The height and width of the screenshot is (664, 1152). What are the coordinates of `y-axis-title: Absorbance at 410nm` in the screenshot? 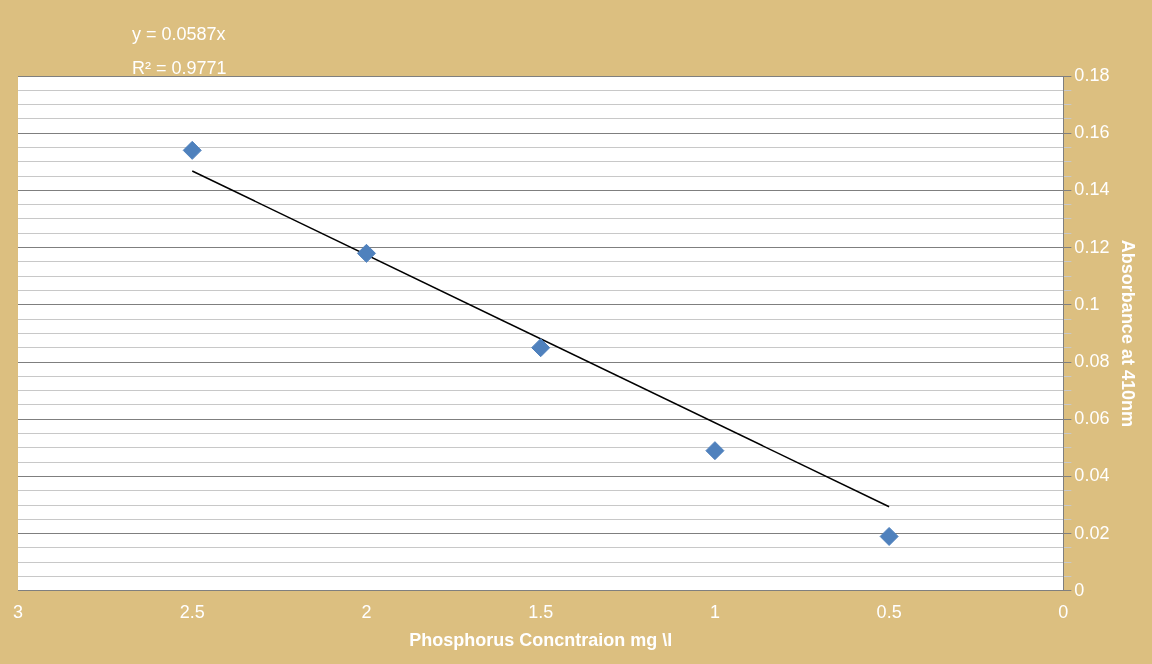 It's located at (1128, 333).